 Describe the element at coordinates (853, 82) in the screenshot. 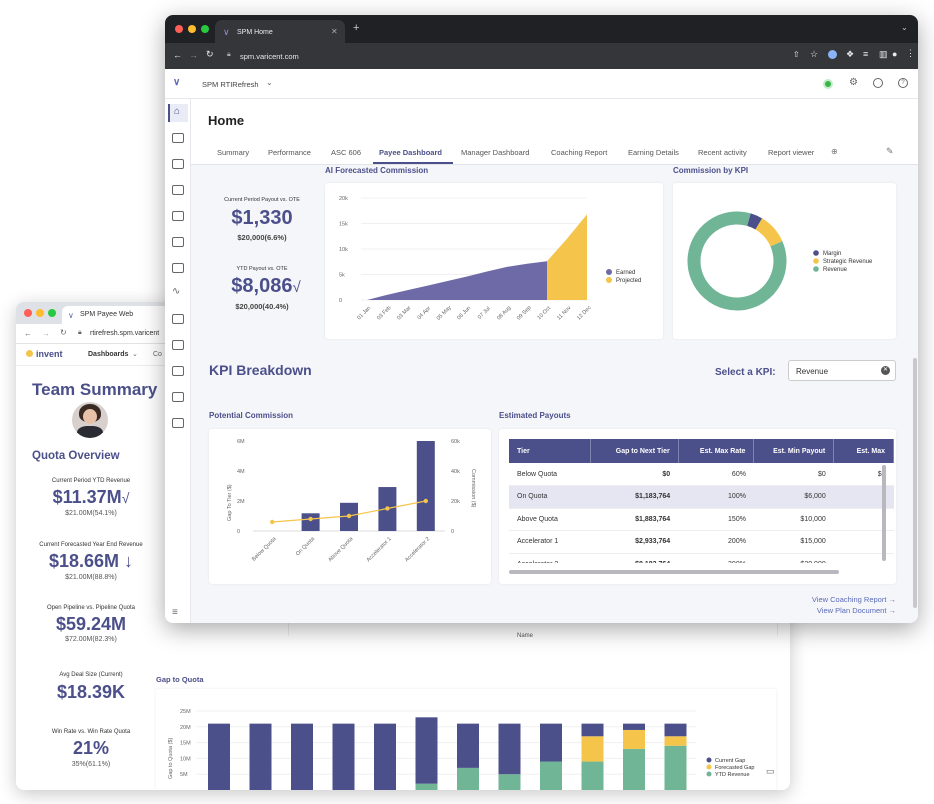

I see `gear-icon: ⚙` at that location.